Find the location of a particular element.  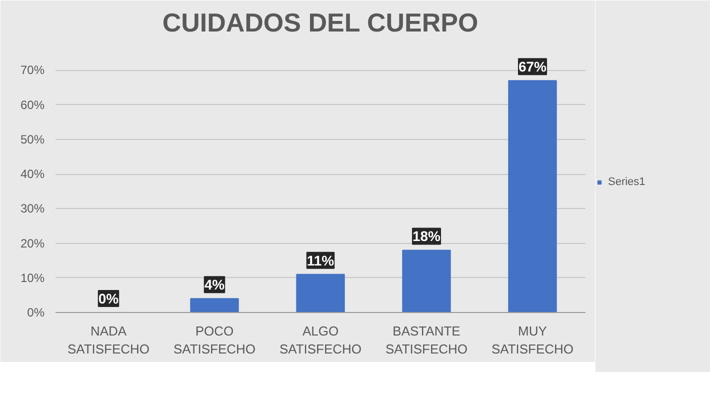

x-tick-label: ALGO SATISFECHO is located at coordinates (320, 340).